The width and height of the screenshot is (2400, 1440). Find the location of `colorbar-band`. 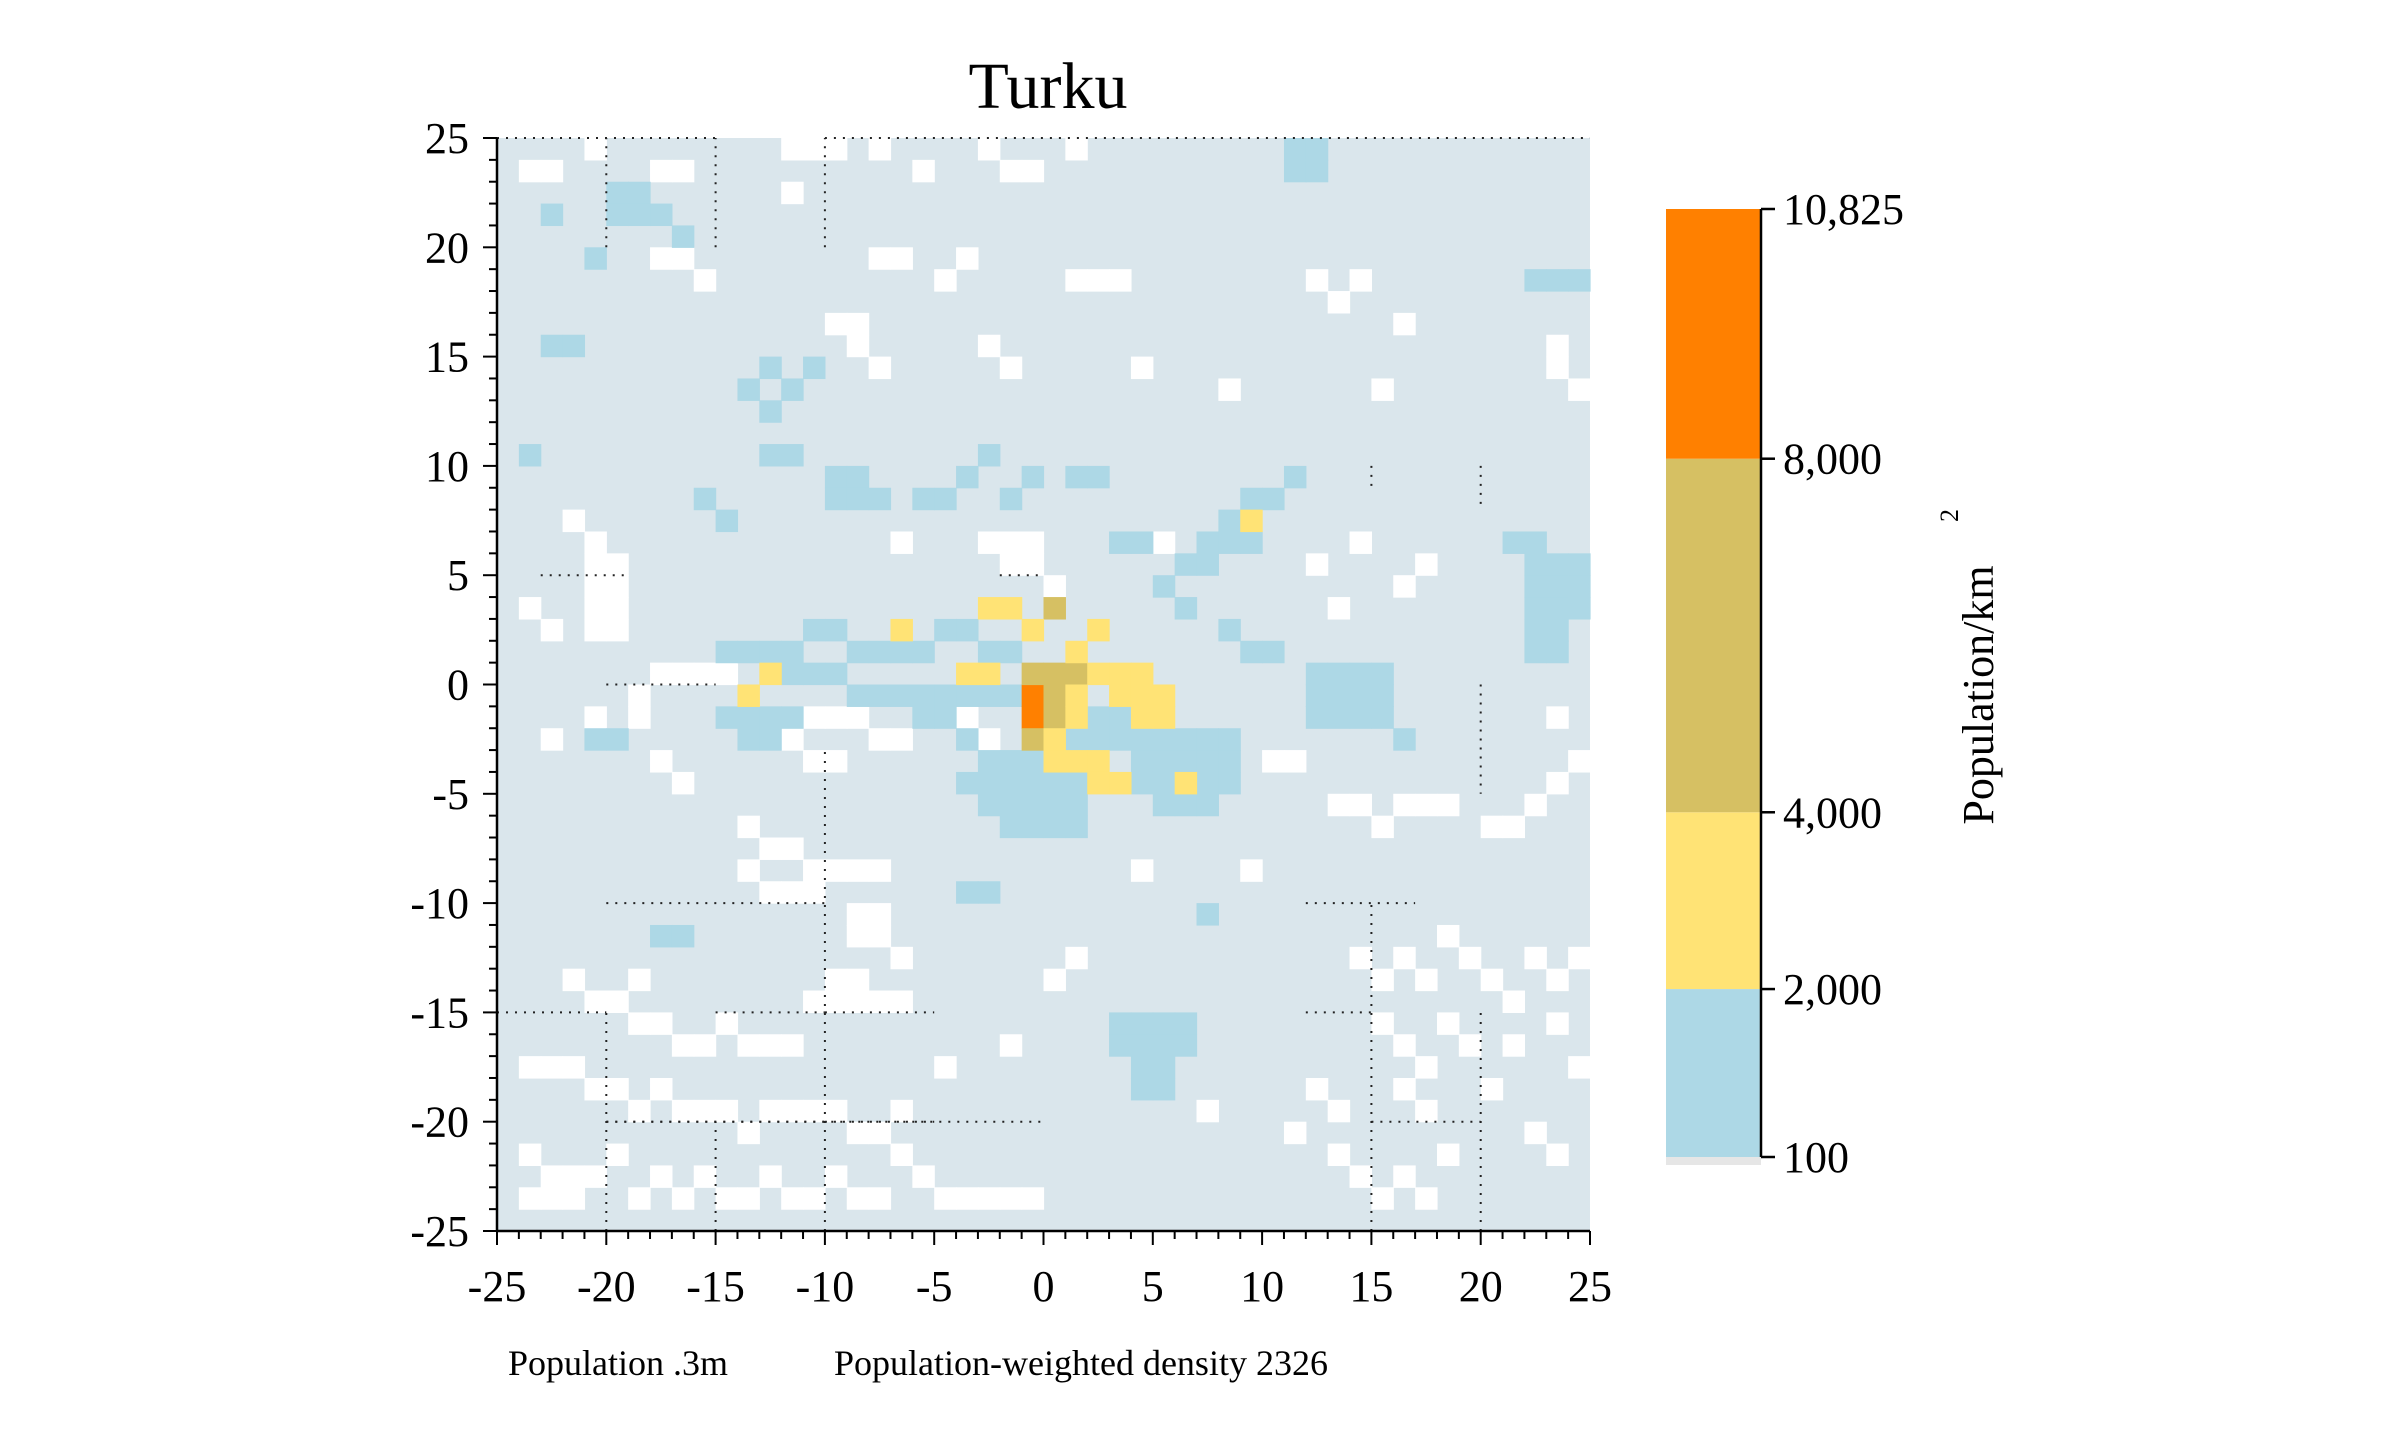

colorbar-band is located at coordinates (1713, 334).